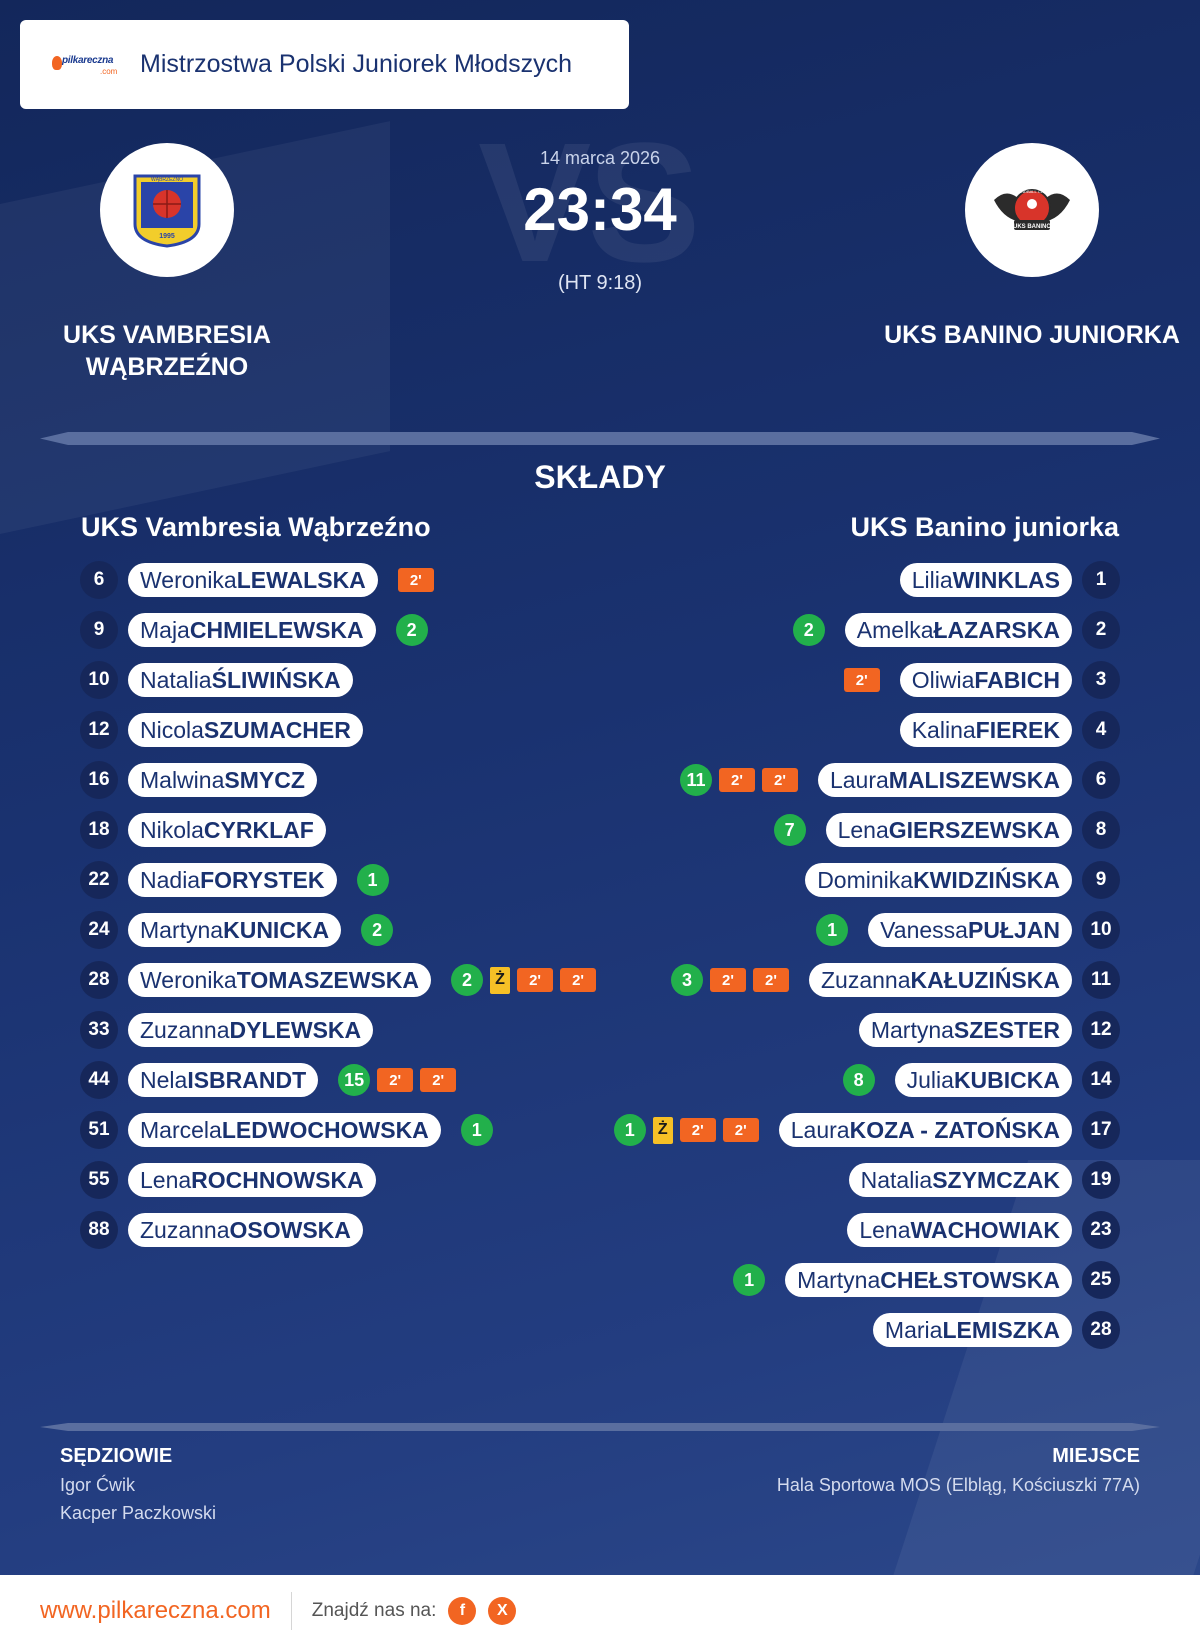  What do you see at coordinates (276, 629) in the screenshot?
I see `player-last-name: CHMIELEWSKA` at bounding box center [276, 629].